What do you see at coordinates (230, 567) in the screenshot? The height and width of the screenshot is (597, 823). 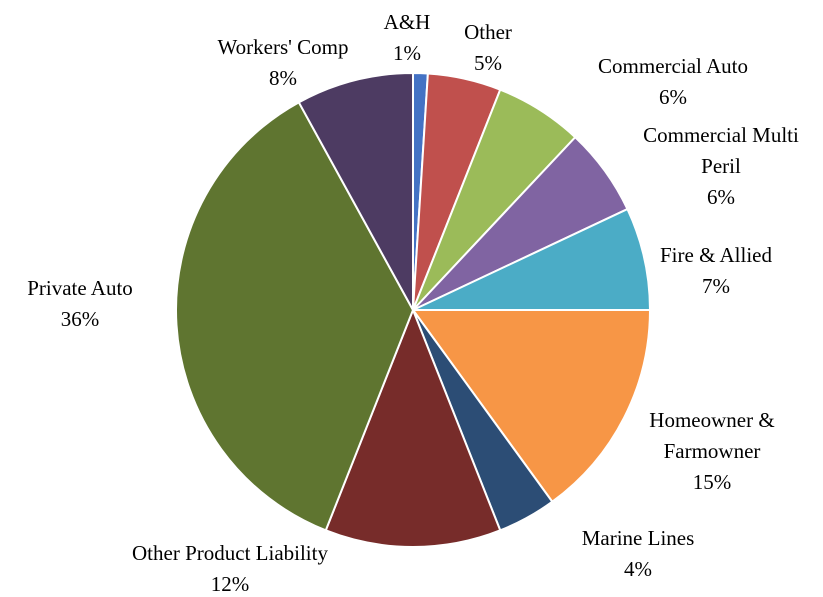 I see `slice-label: Other Product Liability 12%` at bounding box center [230, 567].